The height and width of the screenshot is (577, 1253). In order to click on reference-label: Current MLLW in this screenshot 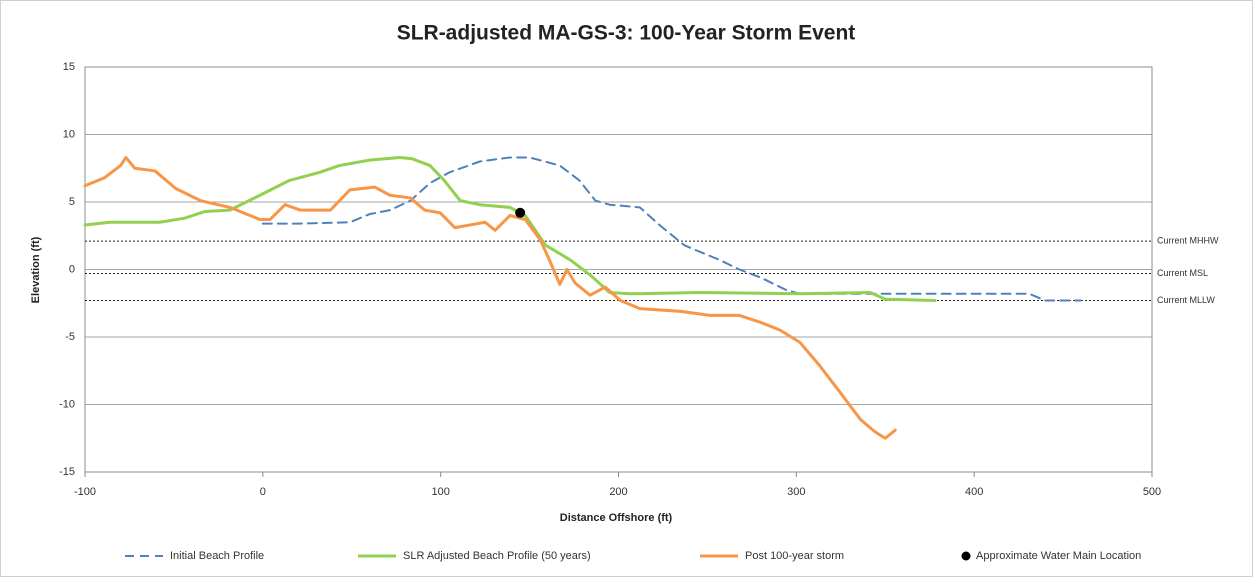, I will do `click(1186, 300)`.